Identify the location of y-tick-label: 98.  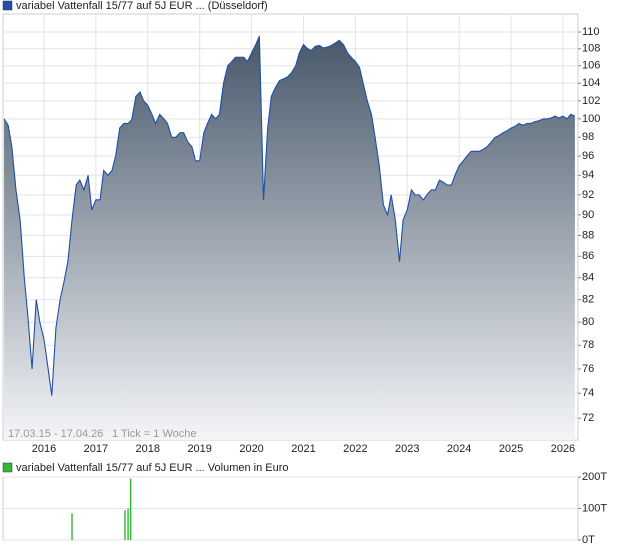
(588, 137).